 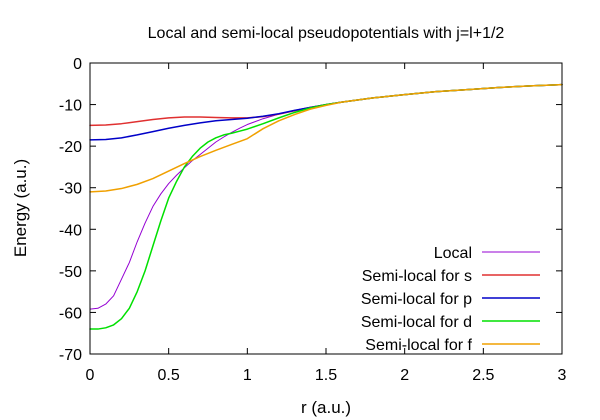 What do you see at coordinates (326, 407) in the screenshot?
I see `x-axis-label: r (a.u.)` at bounding box center [326, 407].